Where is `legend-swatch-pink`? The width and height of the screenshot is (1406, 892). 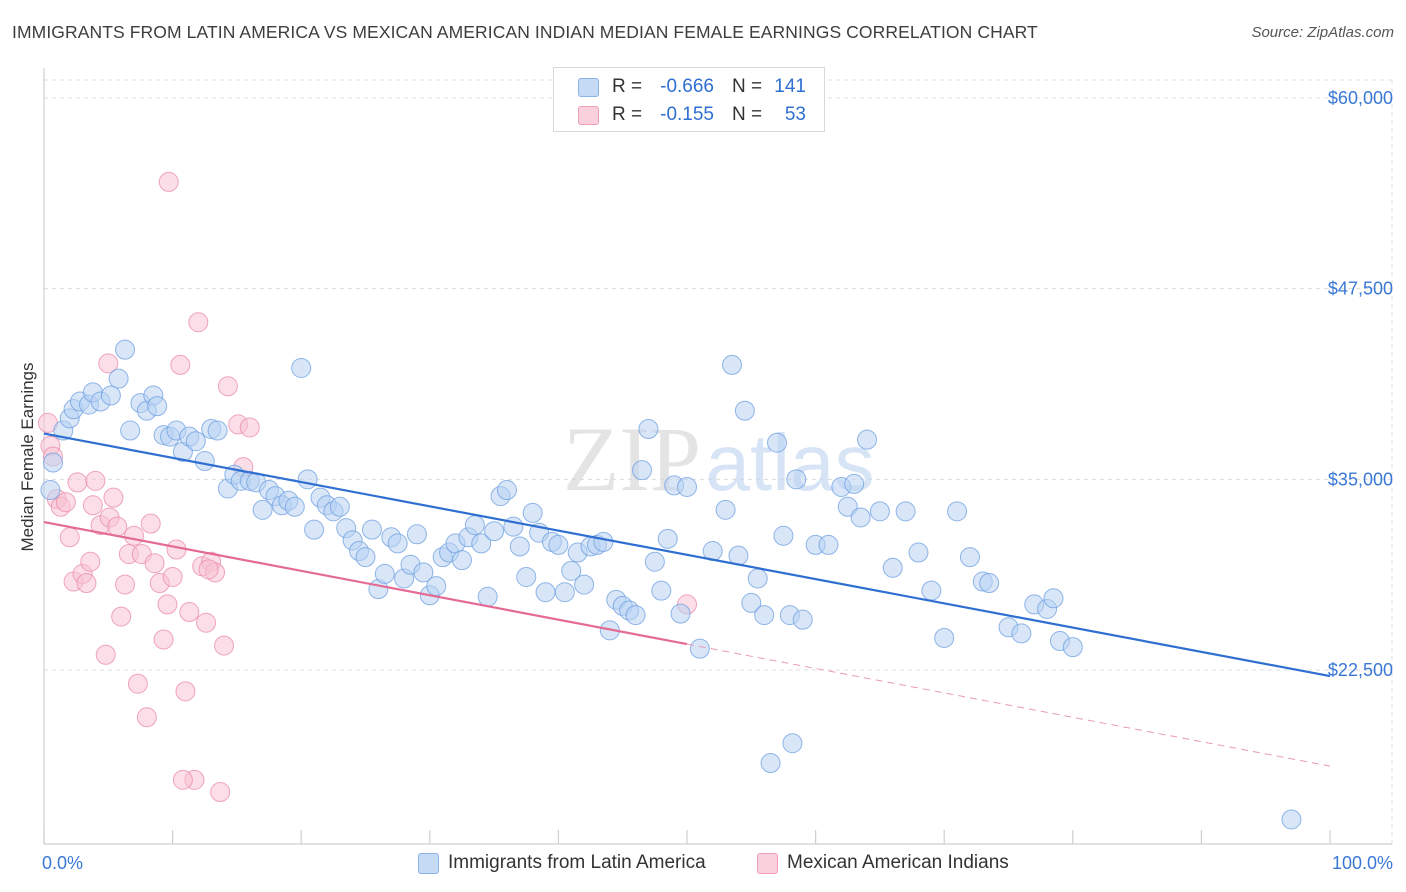
legend-swatch-pink is located at coordinates (588, 115).